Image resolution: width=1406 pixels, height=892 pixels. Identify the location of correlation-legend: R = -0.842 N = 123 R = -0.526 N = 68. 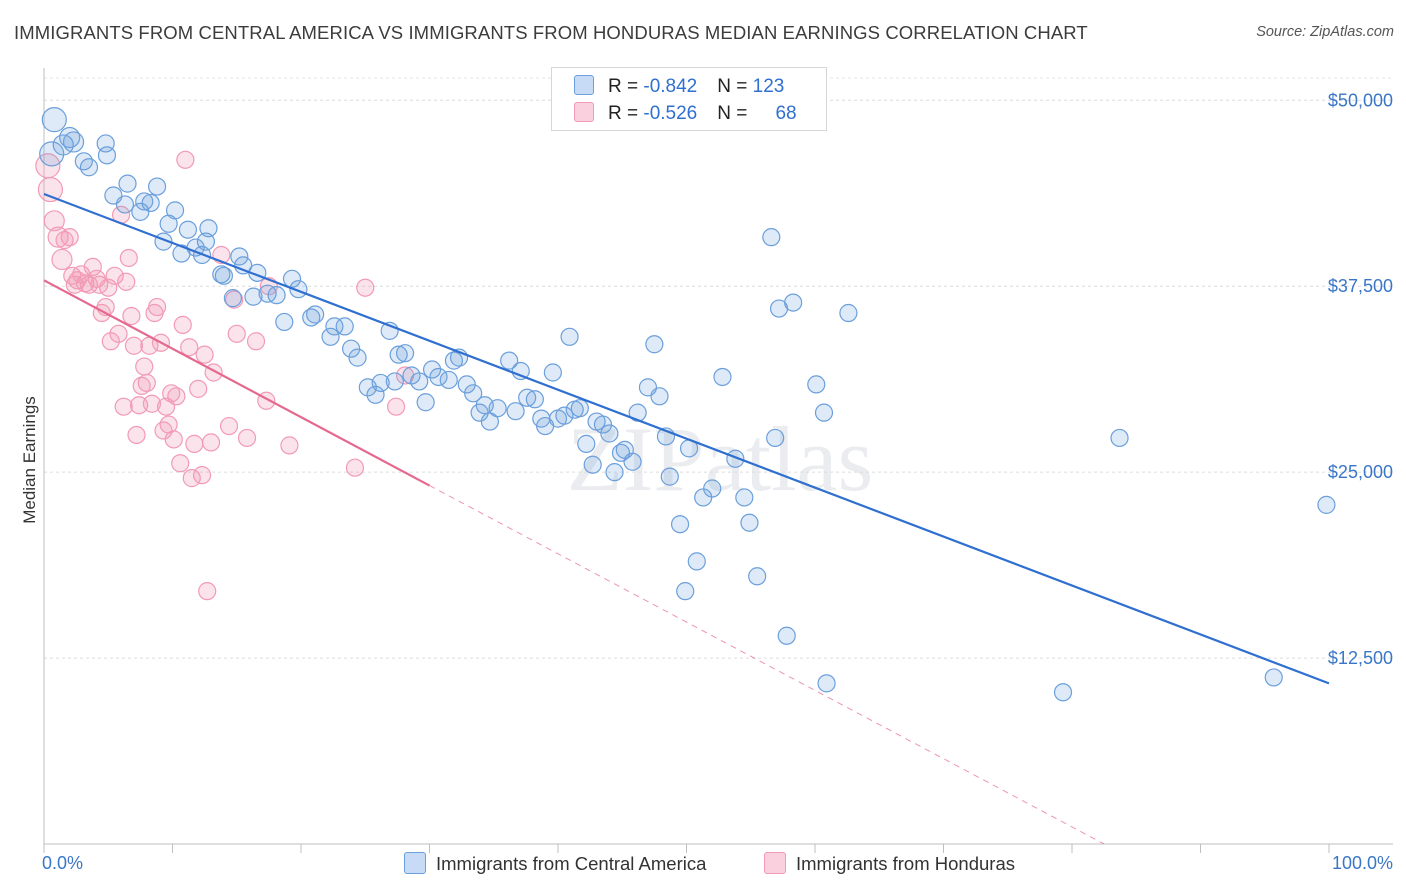
(689, 99).